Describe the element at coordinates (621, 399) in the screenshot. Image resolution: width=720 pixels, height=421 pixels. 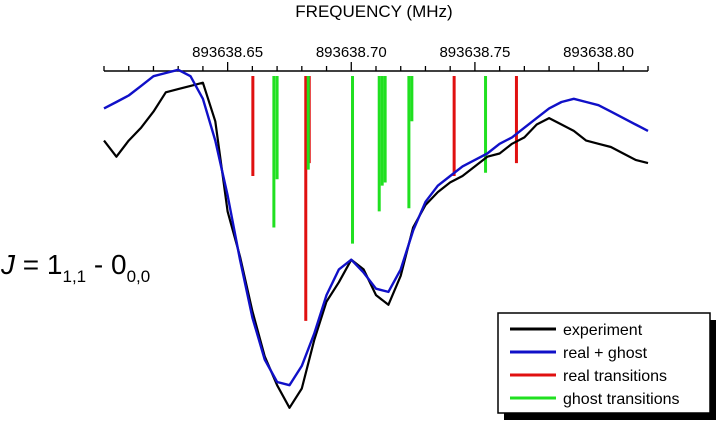
I see `legend-label: ghost transitions` at that location.